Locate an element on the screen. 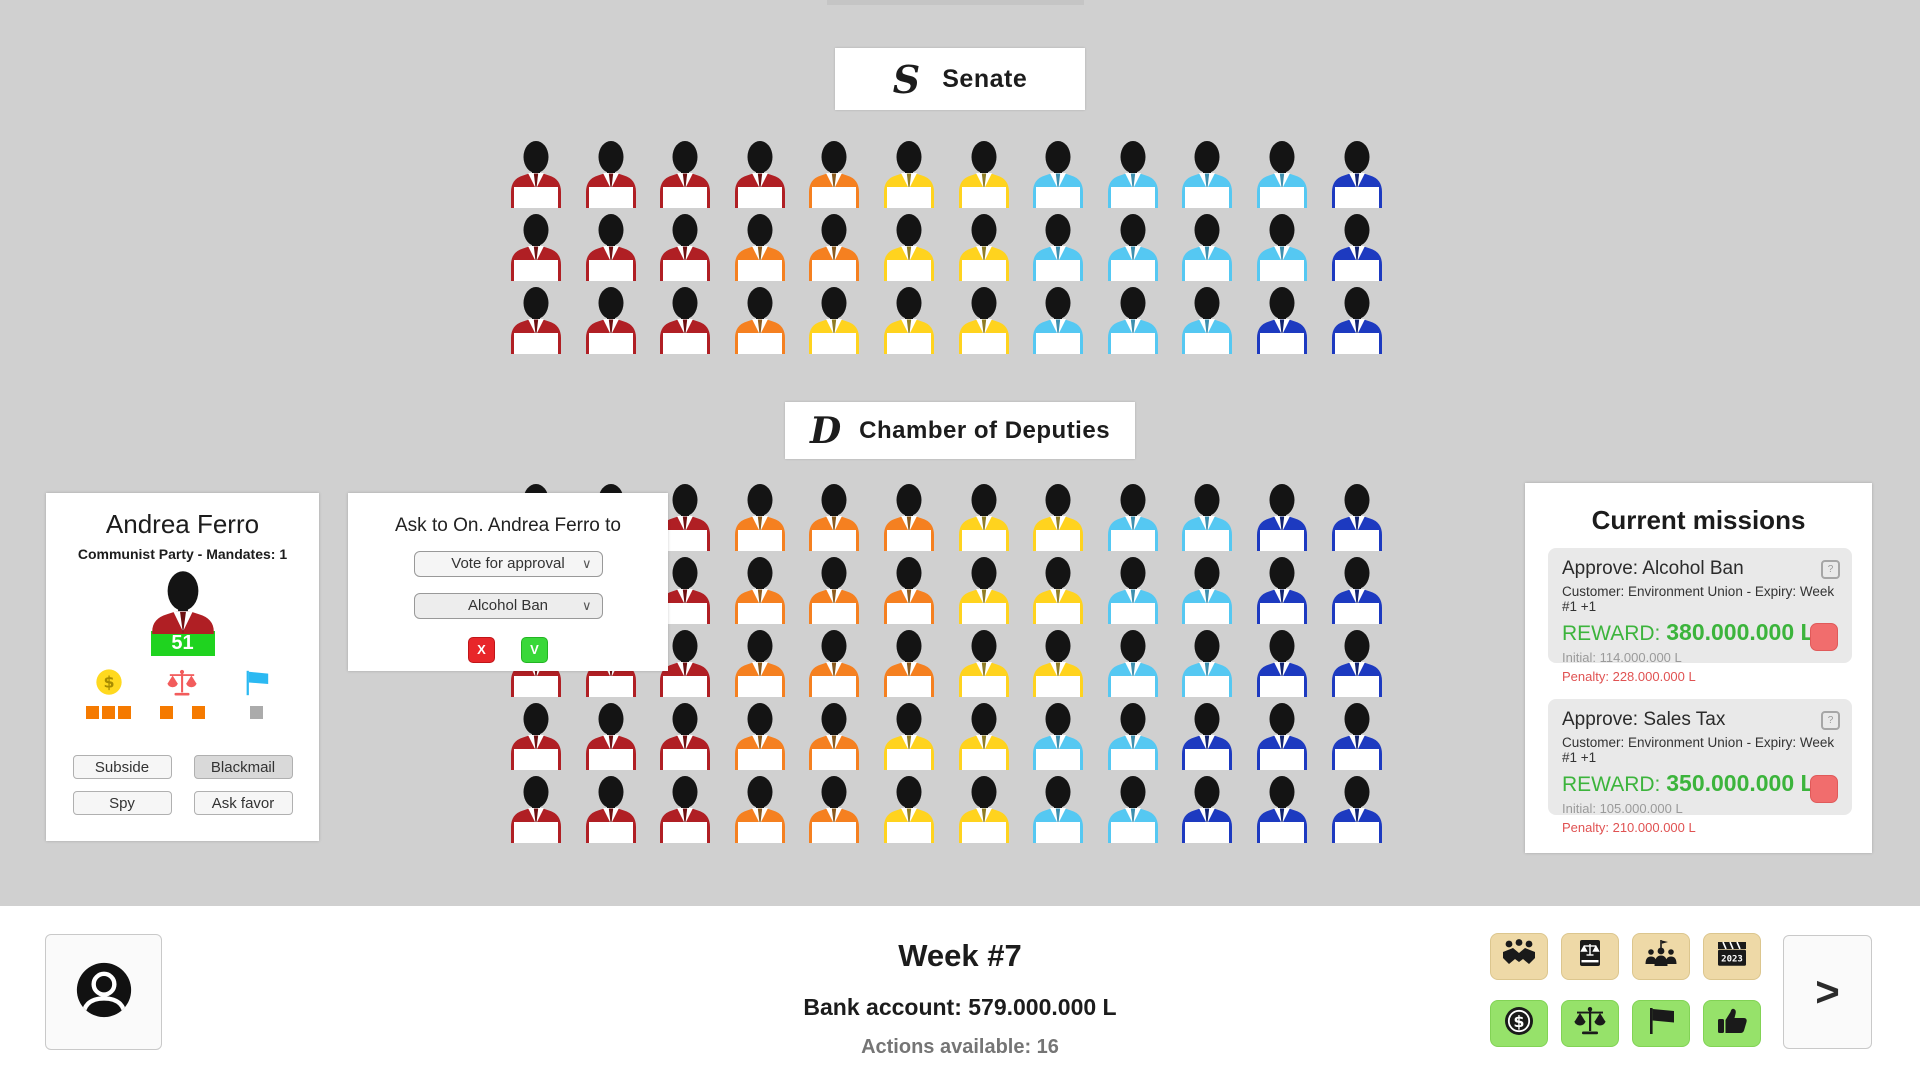 Image resolution: width=1920 pixels, height=1080 pixels. cancel-button: X is located at coordinates (481, 650).